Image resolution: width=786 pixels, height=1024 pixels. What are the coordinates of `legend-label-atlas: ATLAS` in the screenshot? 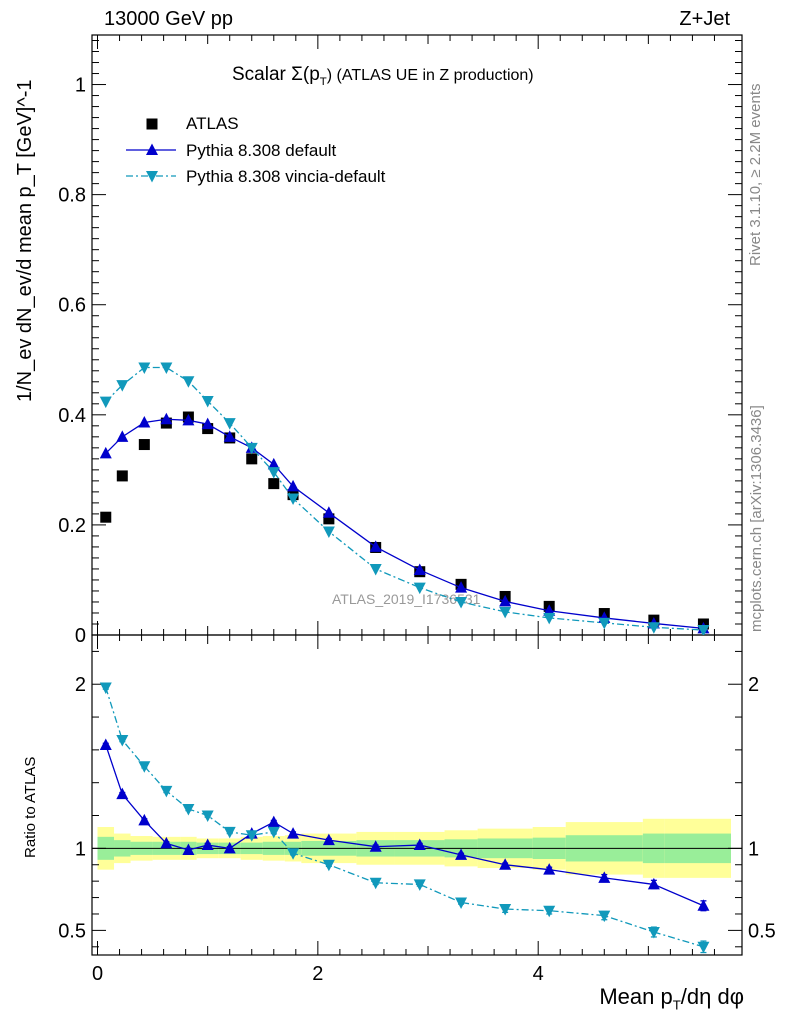 It's located at (212, 123).